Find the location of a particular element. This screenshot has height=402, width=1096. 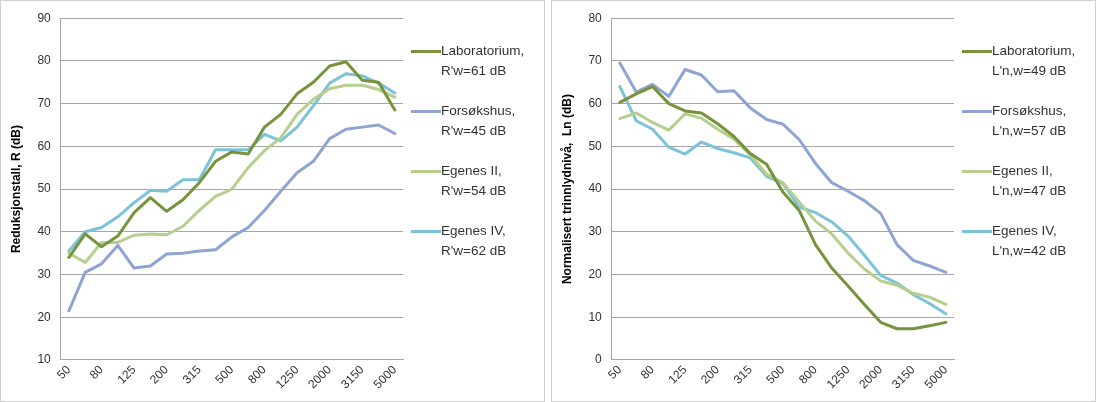

legend-label: Egenes IV, R'w=62 dB is located at coordinates (474, 241).